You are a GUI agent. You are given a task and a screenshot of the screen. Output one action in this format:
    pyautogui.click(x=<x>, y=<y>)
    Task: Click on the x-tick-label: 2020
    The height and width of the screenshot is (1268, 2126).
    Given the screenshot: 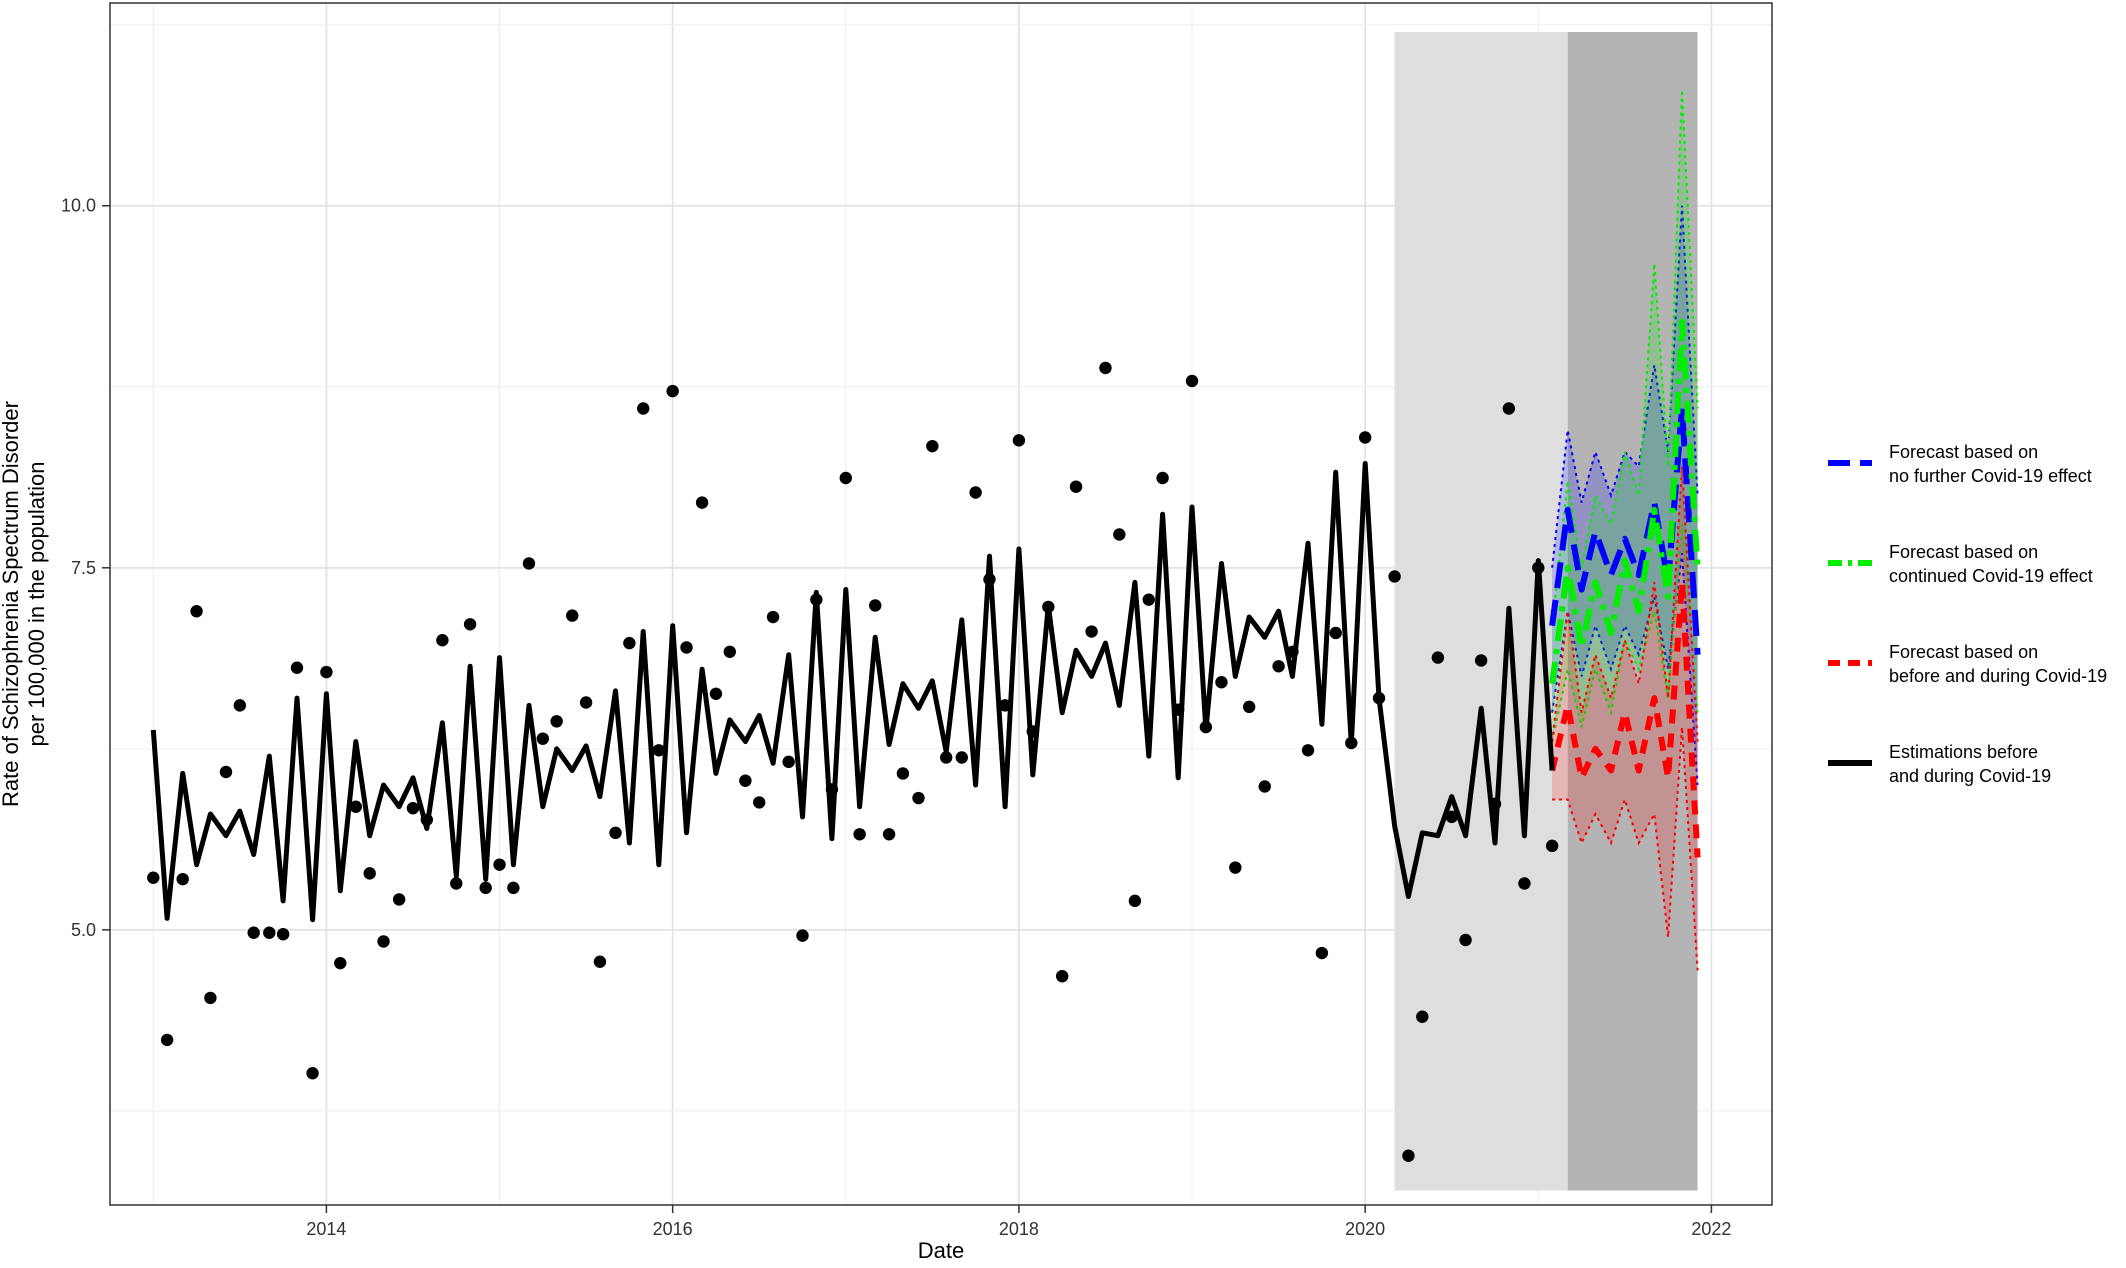 What is the action you would take?
    pyautogui.click(x=1365, y=1229)
    